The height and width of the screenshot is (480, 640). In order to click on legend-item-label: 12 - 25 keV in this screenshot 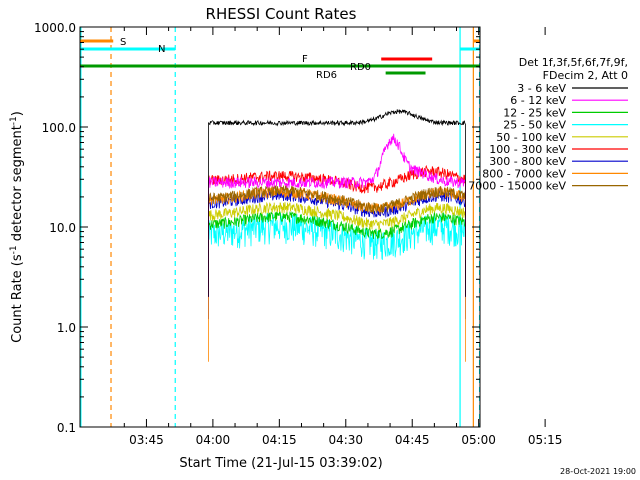, I will do `click(534, 112)`.